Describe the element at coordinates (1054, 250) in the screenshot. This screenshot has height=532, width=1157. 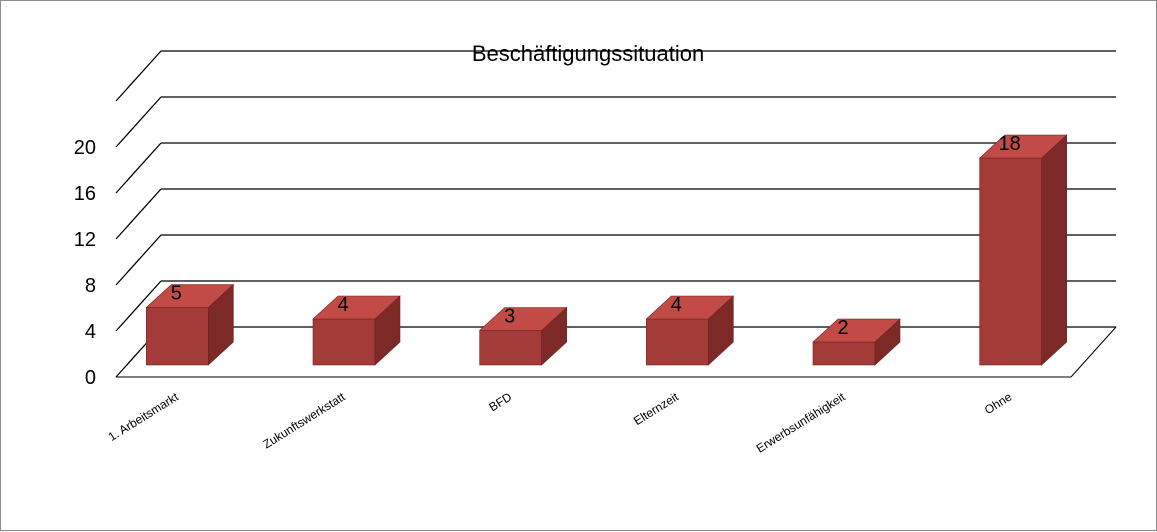
I see `bar-side` at that location.